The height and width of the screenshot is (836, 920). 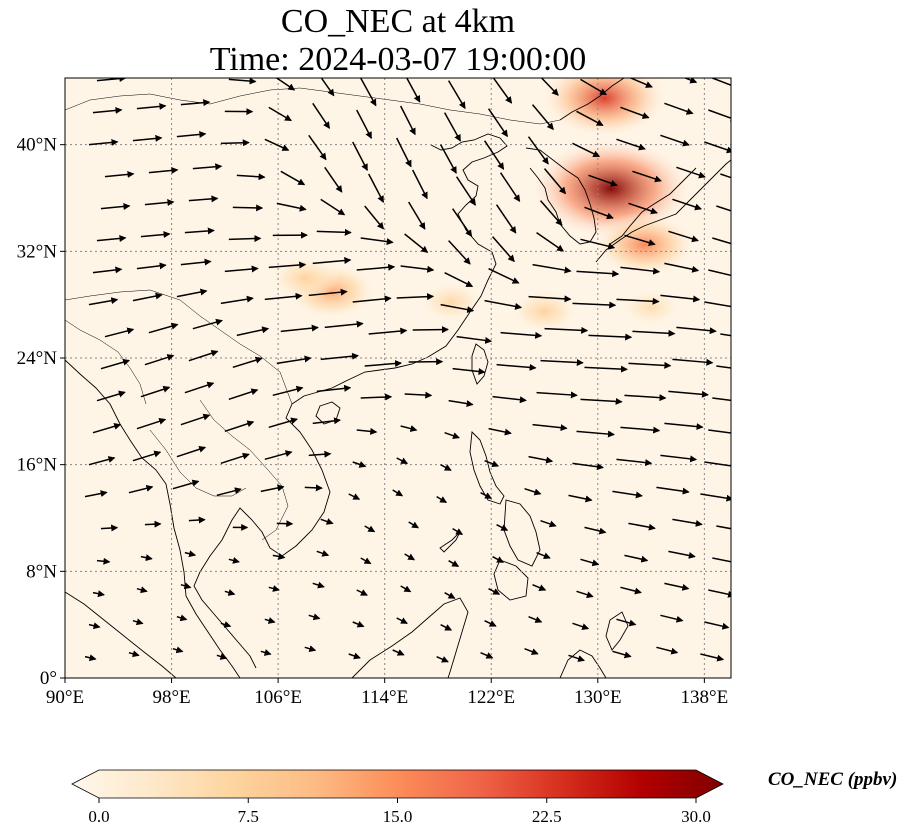 What do you see at coordinates (487, 468) in the screenshot?
I see `coast-philippines-luzon` at bounding box center [487, 468].